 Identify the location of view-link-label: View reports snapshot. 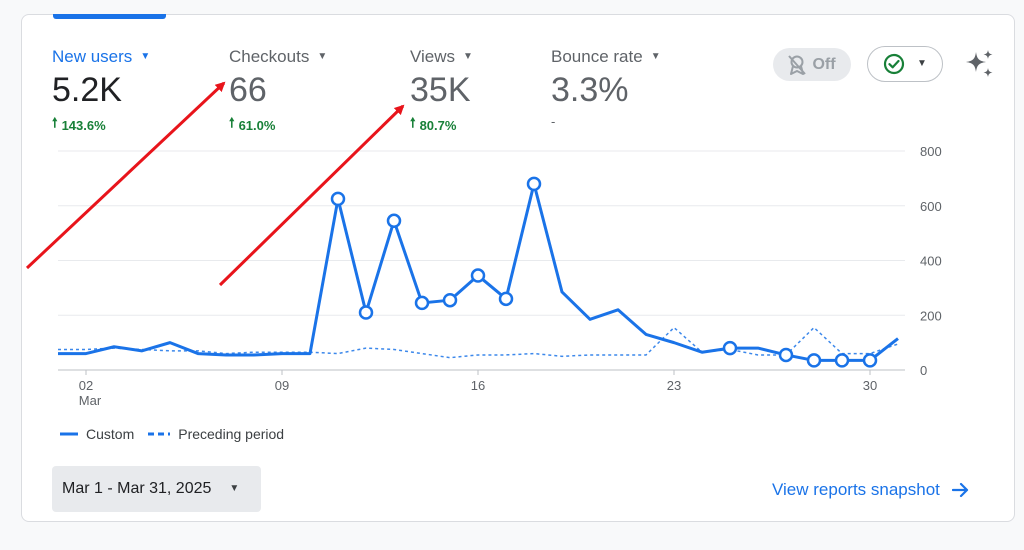
(856, 489).